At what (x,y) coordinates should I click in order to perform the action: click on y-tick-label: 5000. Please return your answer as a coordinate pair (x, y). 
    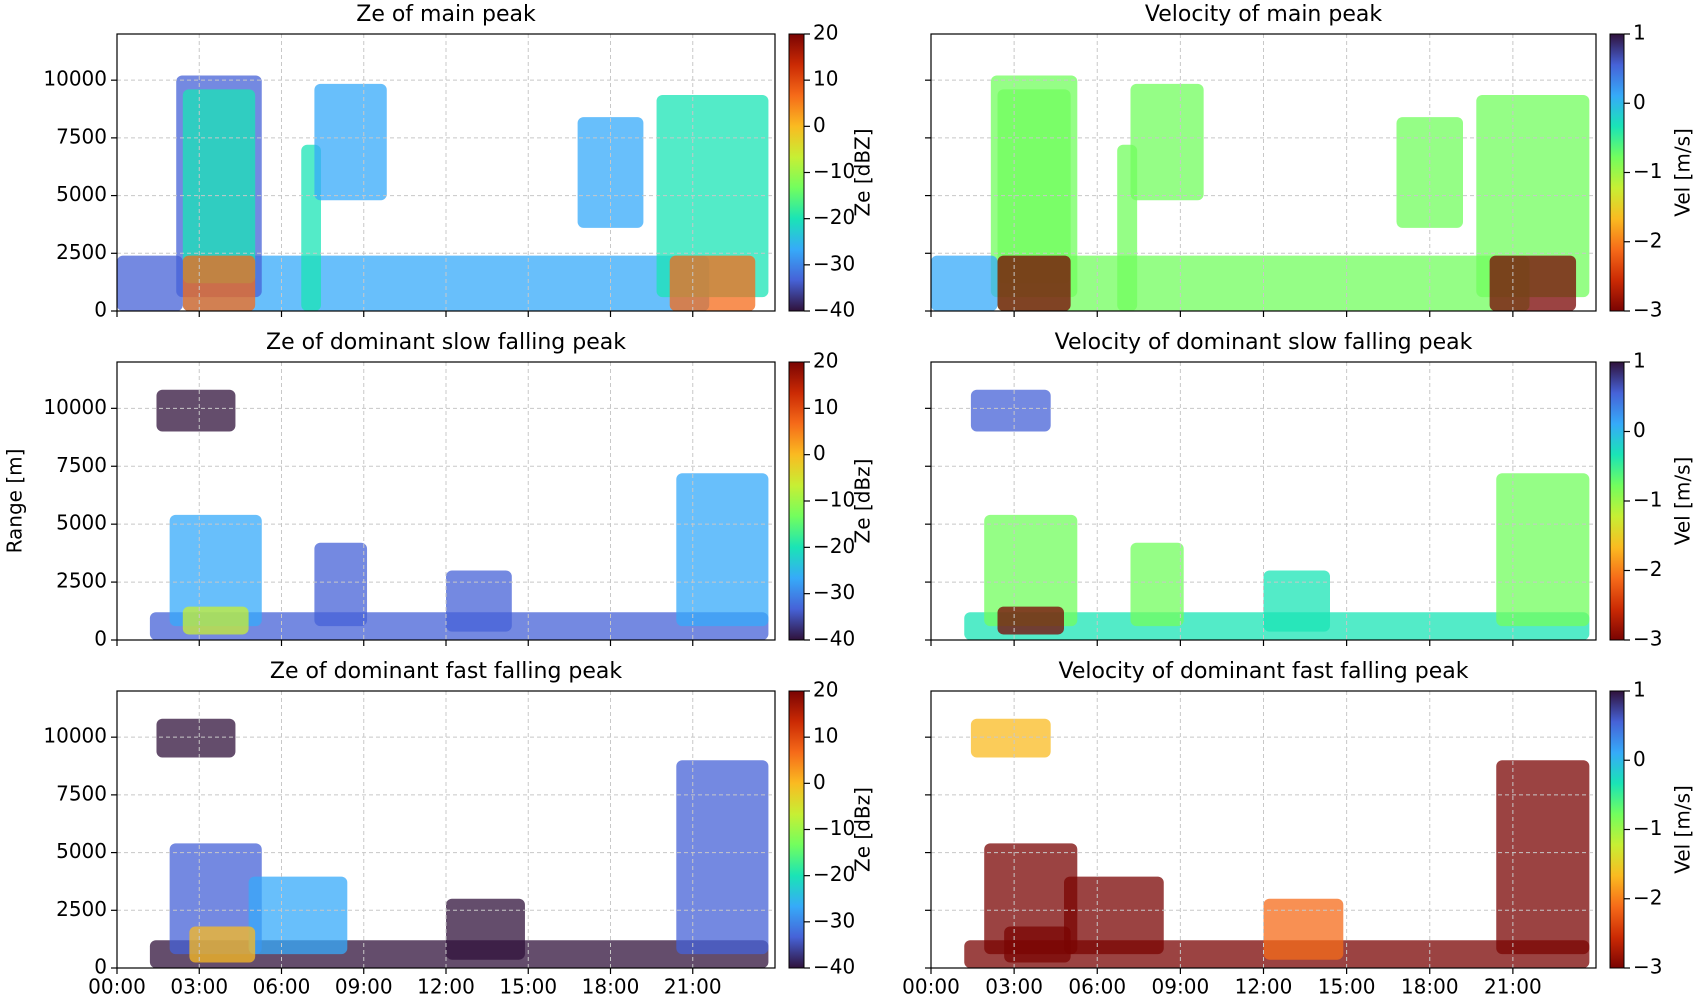
    Looking at the image, I should click on (81, 523).